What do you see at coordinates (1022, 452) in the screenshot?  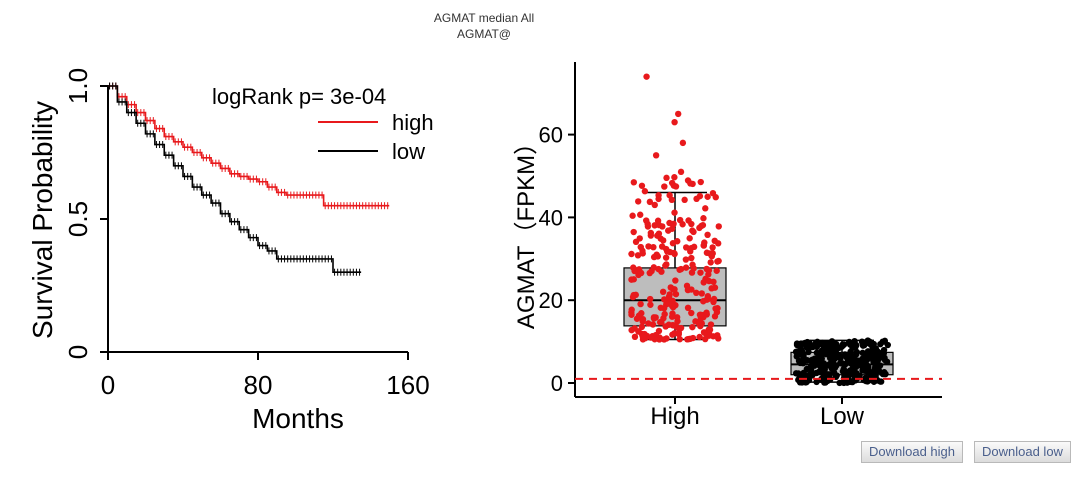 I see `download-low-button: Download low` at bounding box center [1022, 452].